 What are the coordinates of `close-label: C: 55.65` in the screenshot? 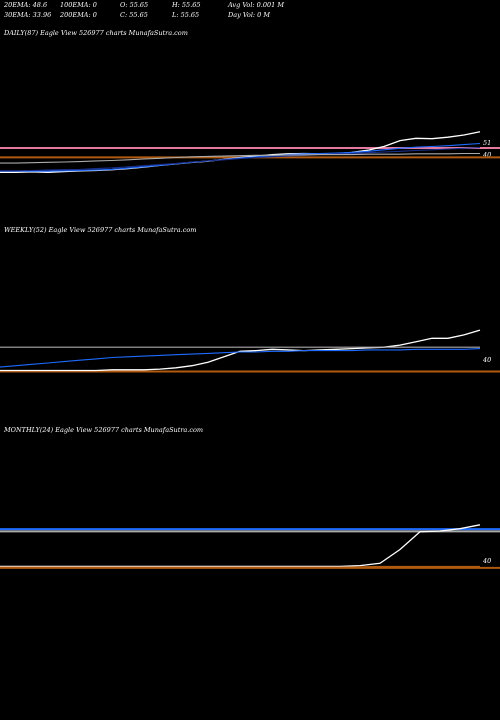 It's located at (134, 15).